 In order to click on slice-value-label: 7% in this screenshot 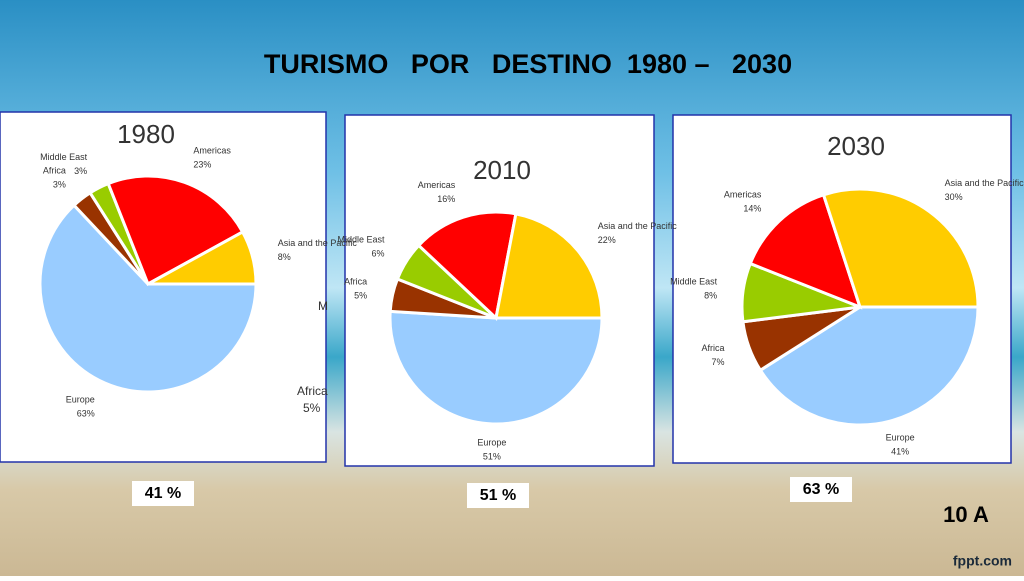, I will do `click(717, 362)`.